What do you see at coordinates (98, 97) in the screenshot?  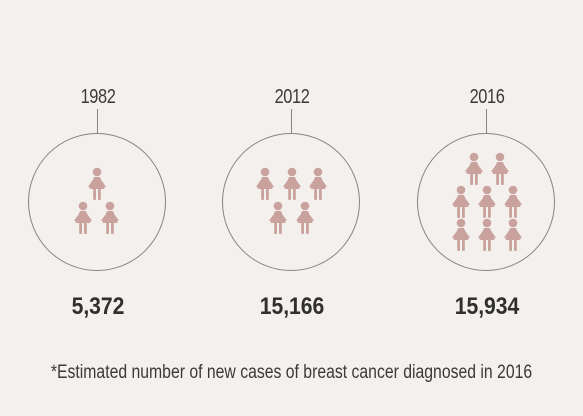 I see `year-label: 1982` at bounding box center [98, 97].